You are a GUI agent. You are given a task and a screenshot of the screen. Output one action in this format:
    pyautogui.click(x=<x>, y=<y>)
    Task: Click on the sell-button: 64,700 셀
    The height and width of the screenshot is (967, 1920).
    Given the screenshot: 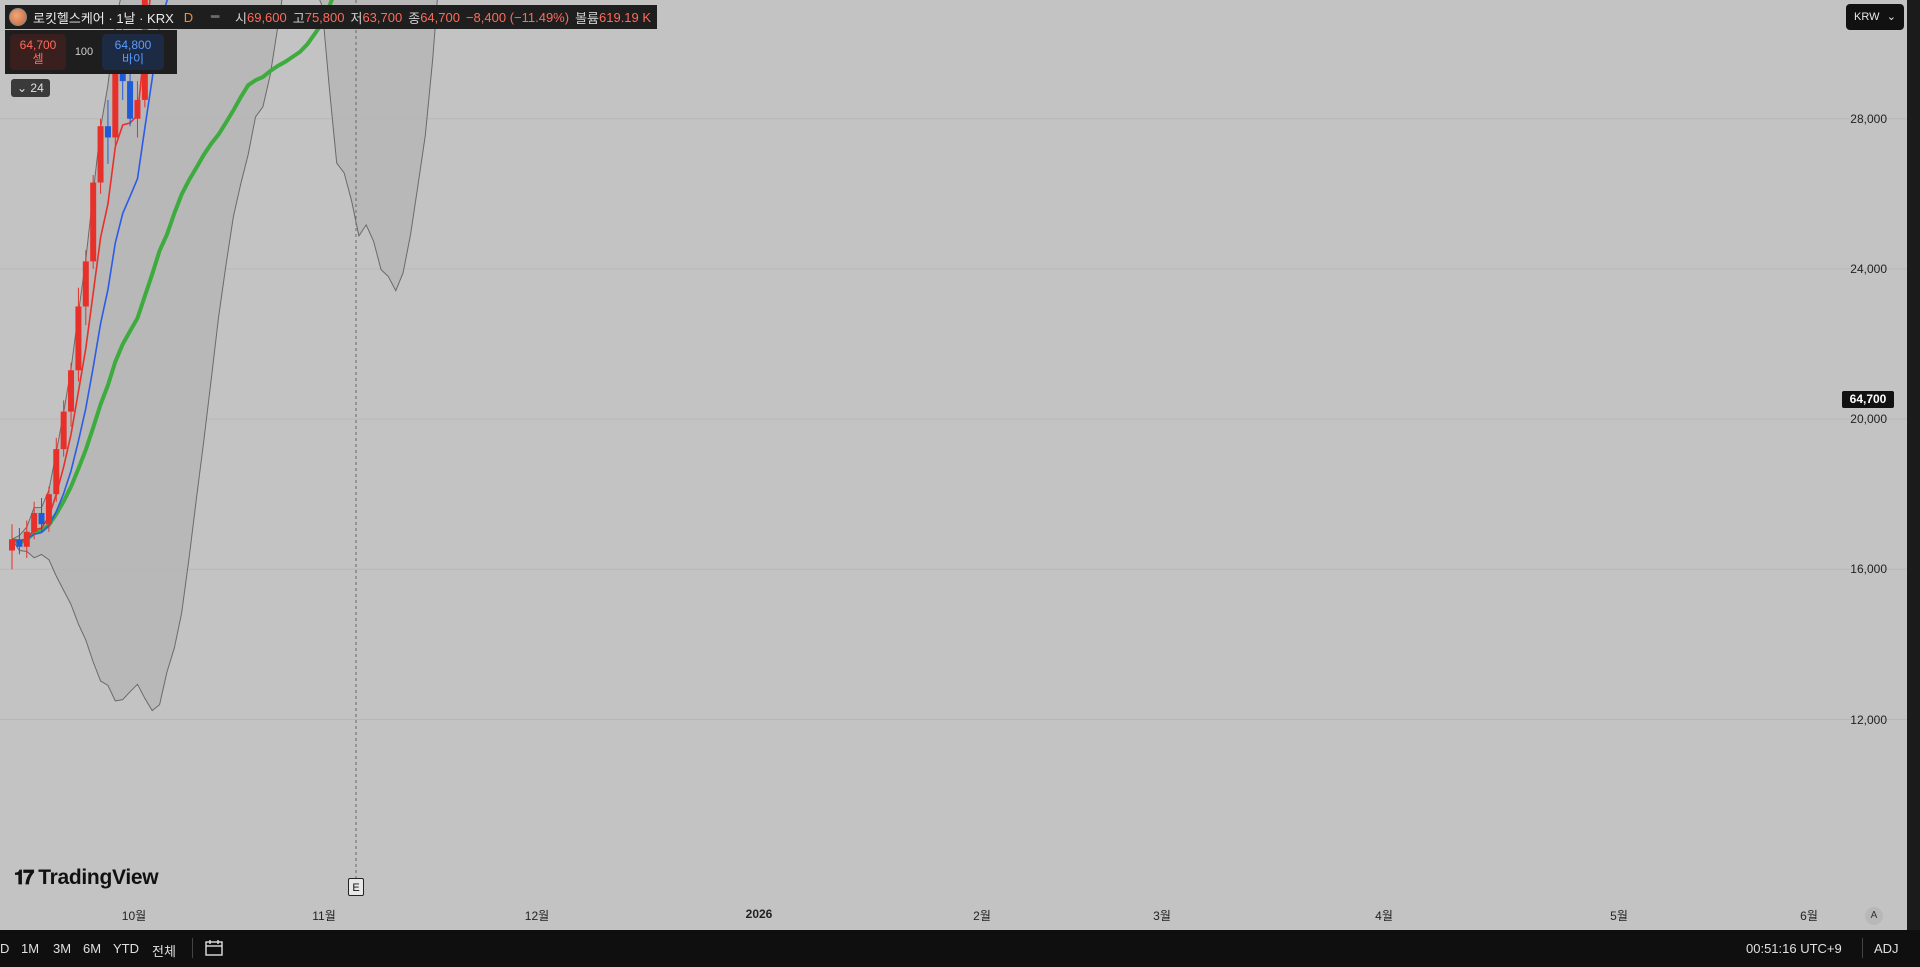 What is the action you would take?
    pyautogui.click(x=38, y=52)
    